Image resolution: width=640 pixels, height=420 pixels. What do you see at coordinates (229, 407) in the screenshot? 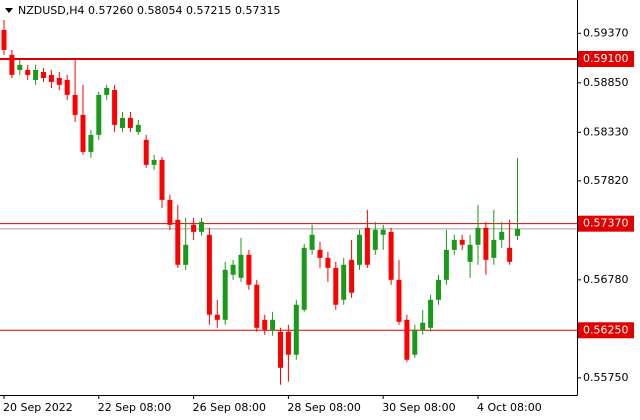
I see `x-tick-label: 26 Sep 08:00` at bounding box center [229, 407].